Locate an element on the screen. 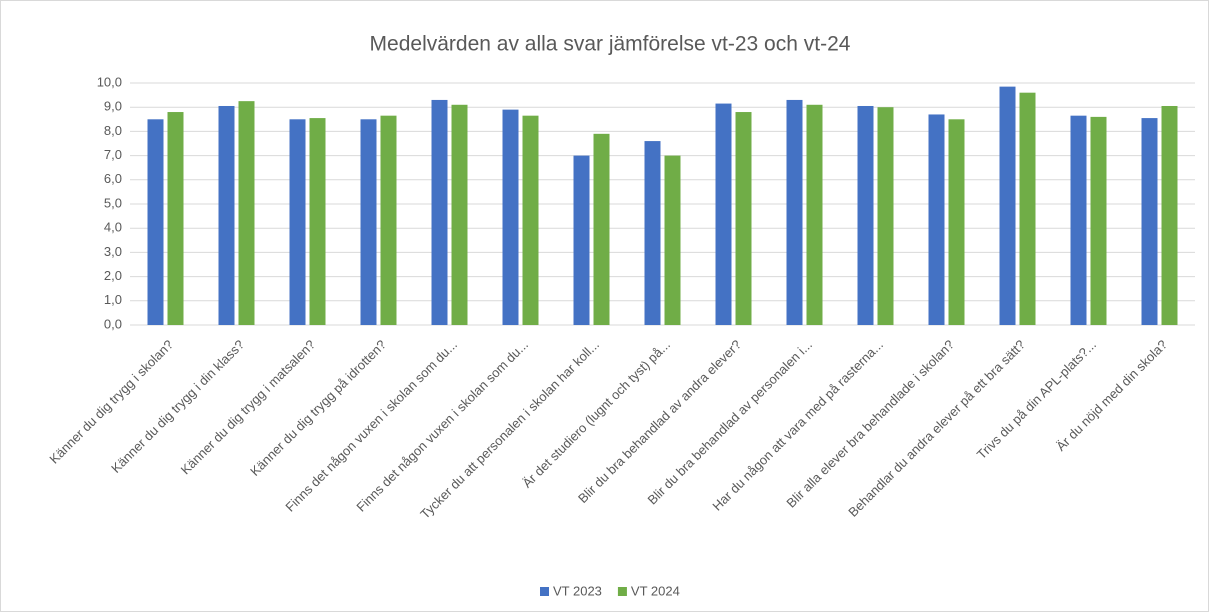  y-tick-label: 6,0 is located at coordinates (113, 178).